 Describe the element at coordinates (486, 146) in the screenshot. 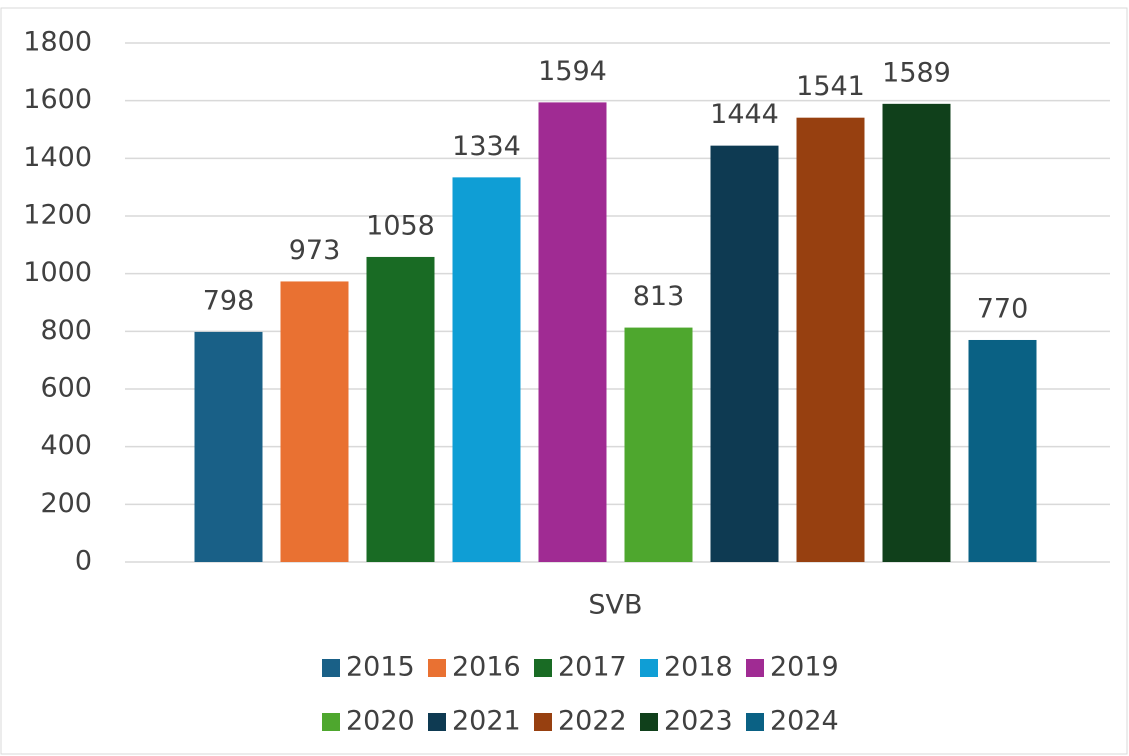

I see `data-label: 1334` at that location.